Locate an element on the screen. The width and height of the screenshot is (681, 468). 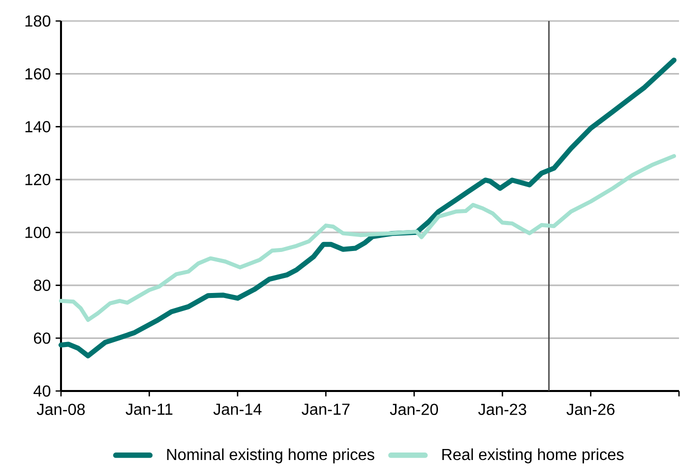
y-tick-label: 100 is located at coordinates (37, 232).